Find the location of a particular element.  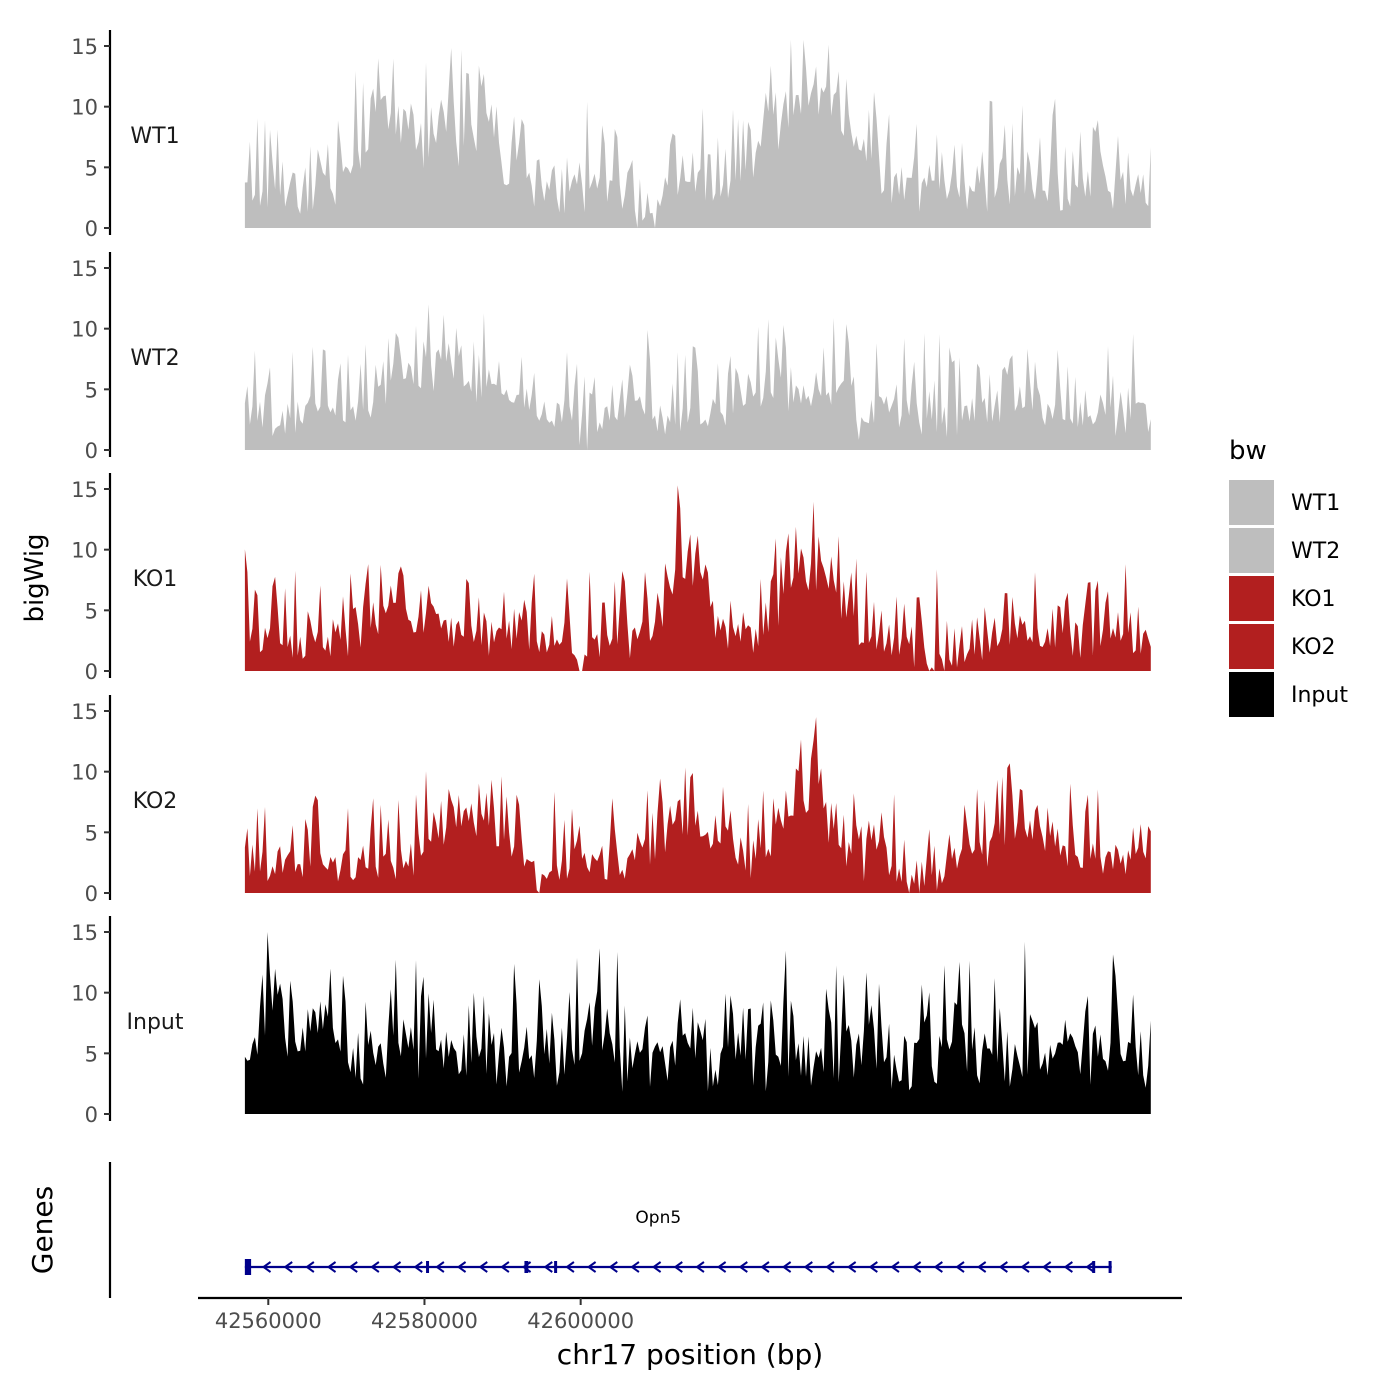

track-wt1: 0 5 10 15 WT1 is located at coordinates (611, 135).